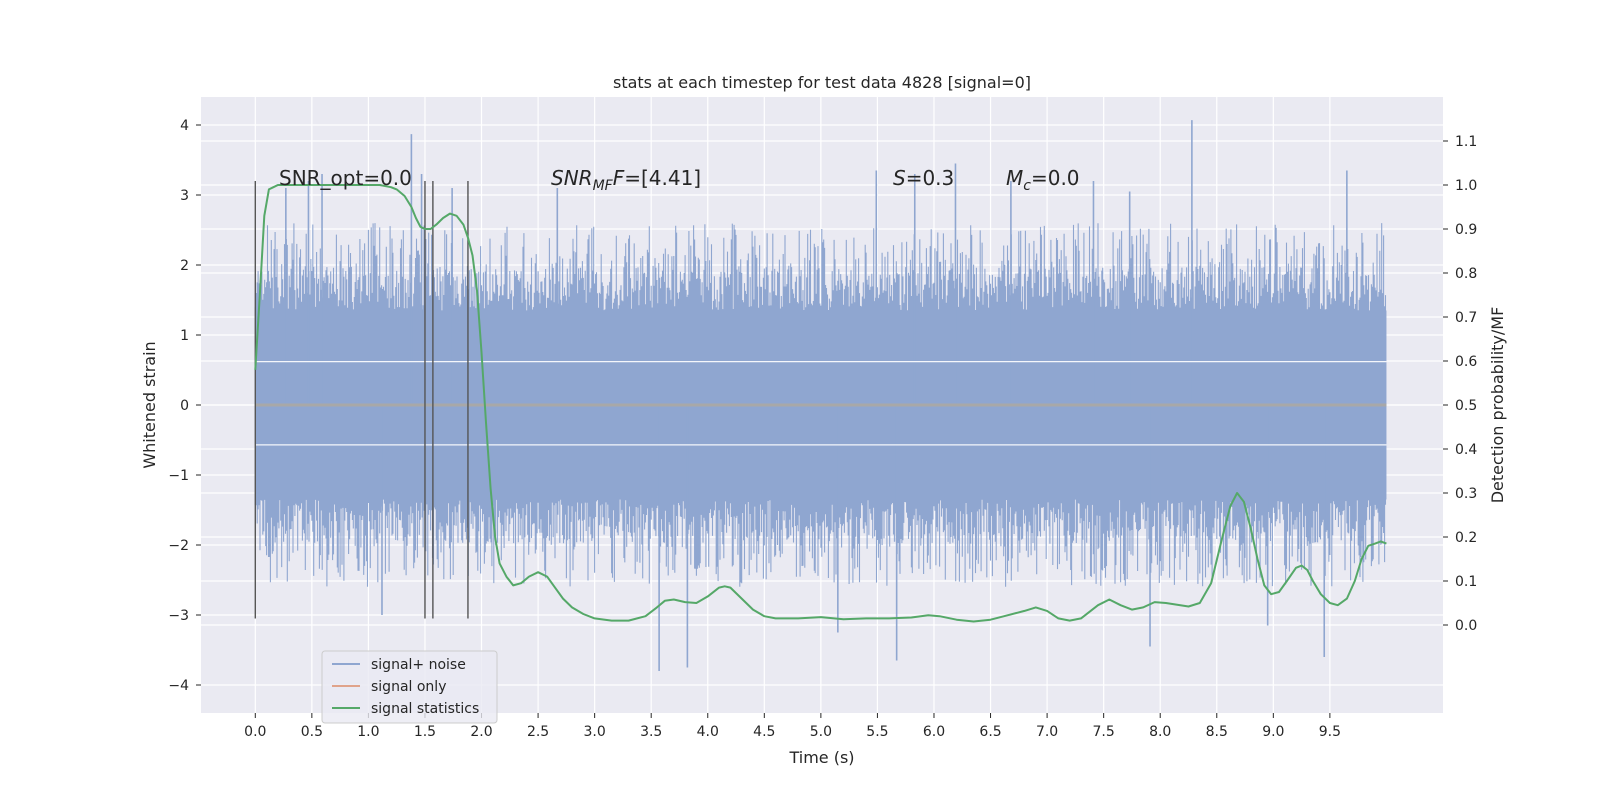 The height and width of the screenshot is (804, 1600). What do you see at coordinates (603, 186) in the screenshot?
I see `annotation-snr-mf-sub: MF` at bounding box center [603, 186].